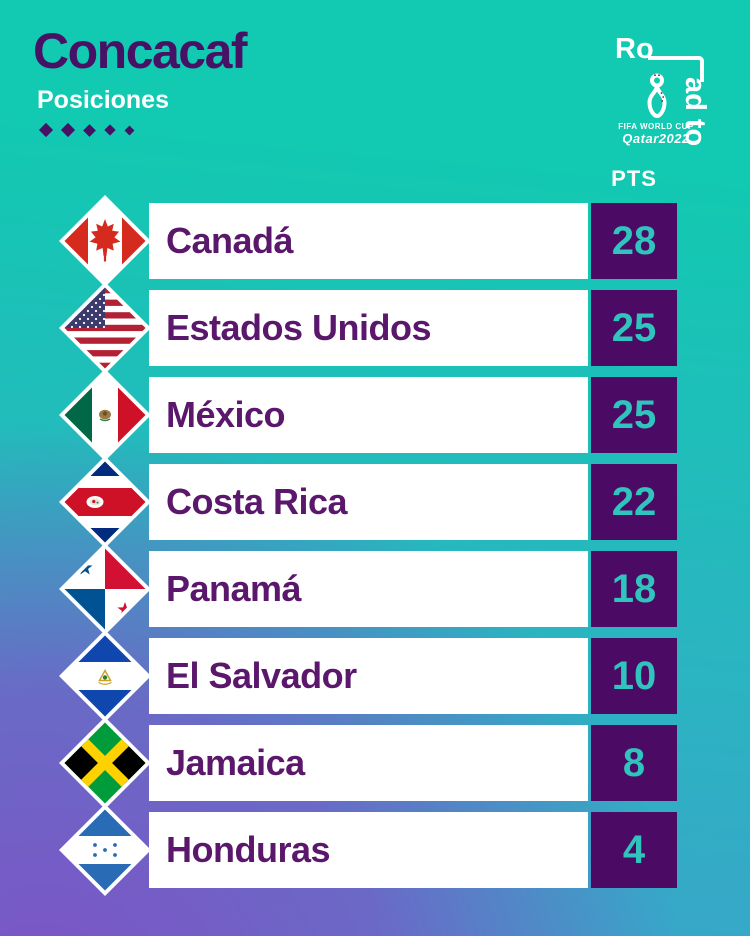  I want to click on team-bar: Costa Rica, so click(368, 502).